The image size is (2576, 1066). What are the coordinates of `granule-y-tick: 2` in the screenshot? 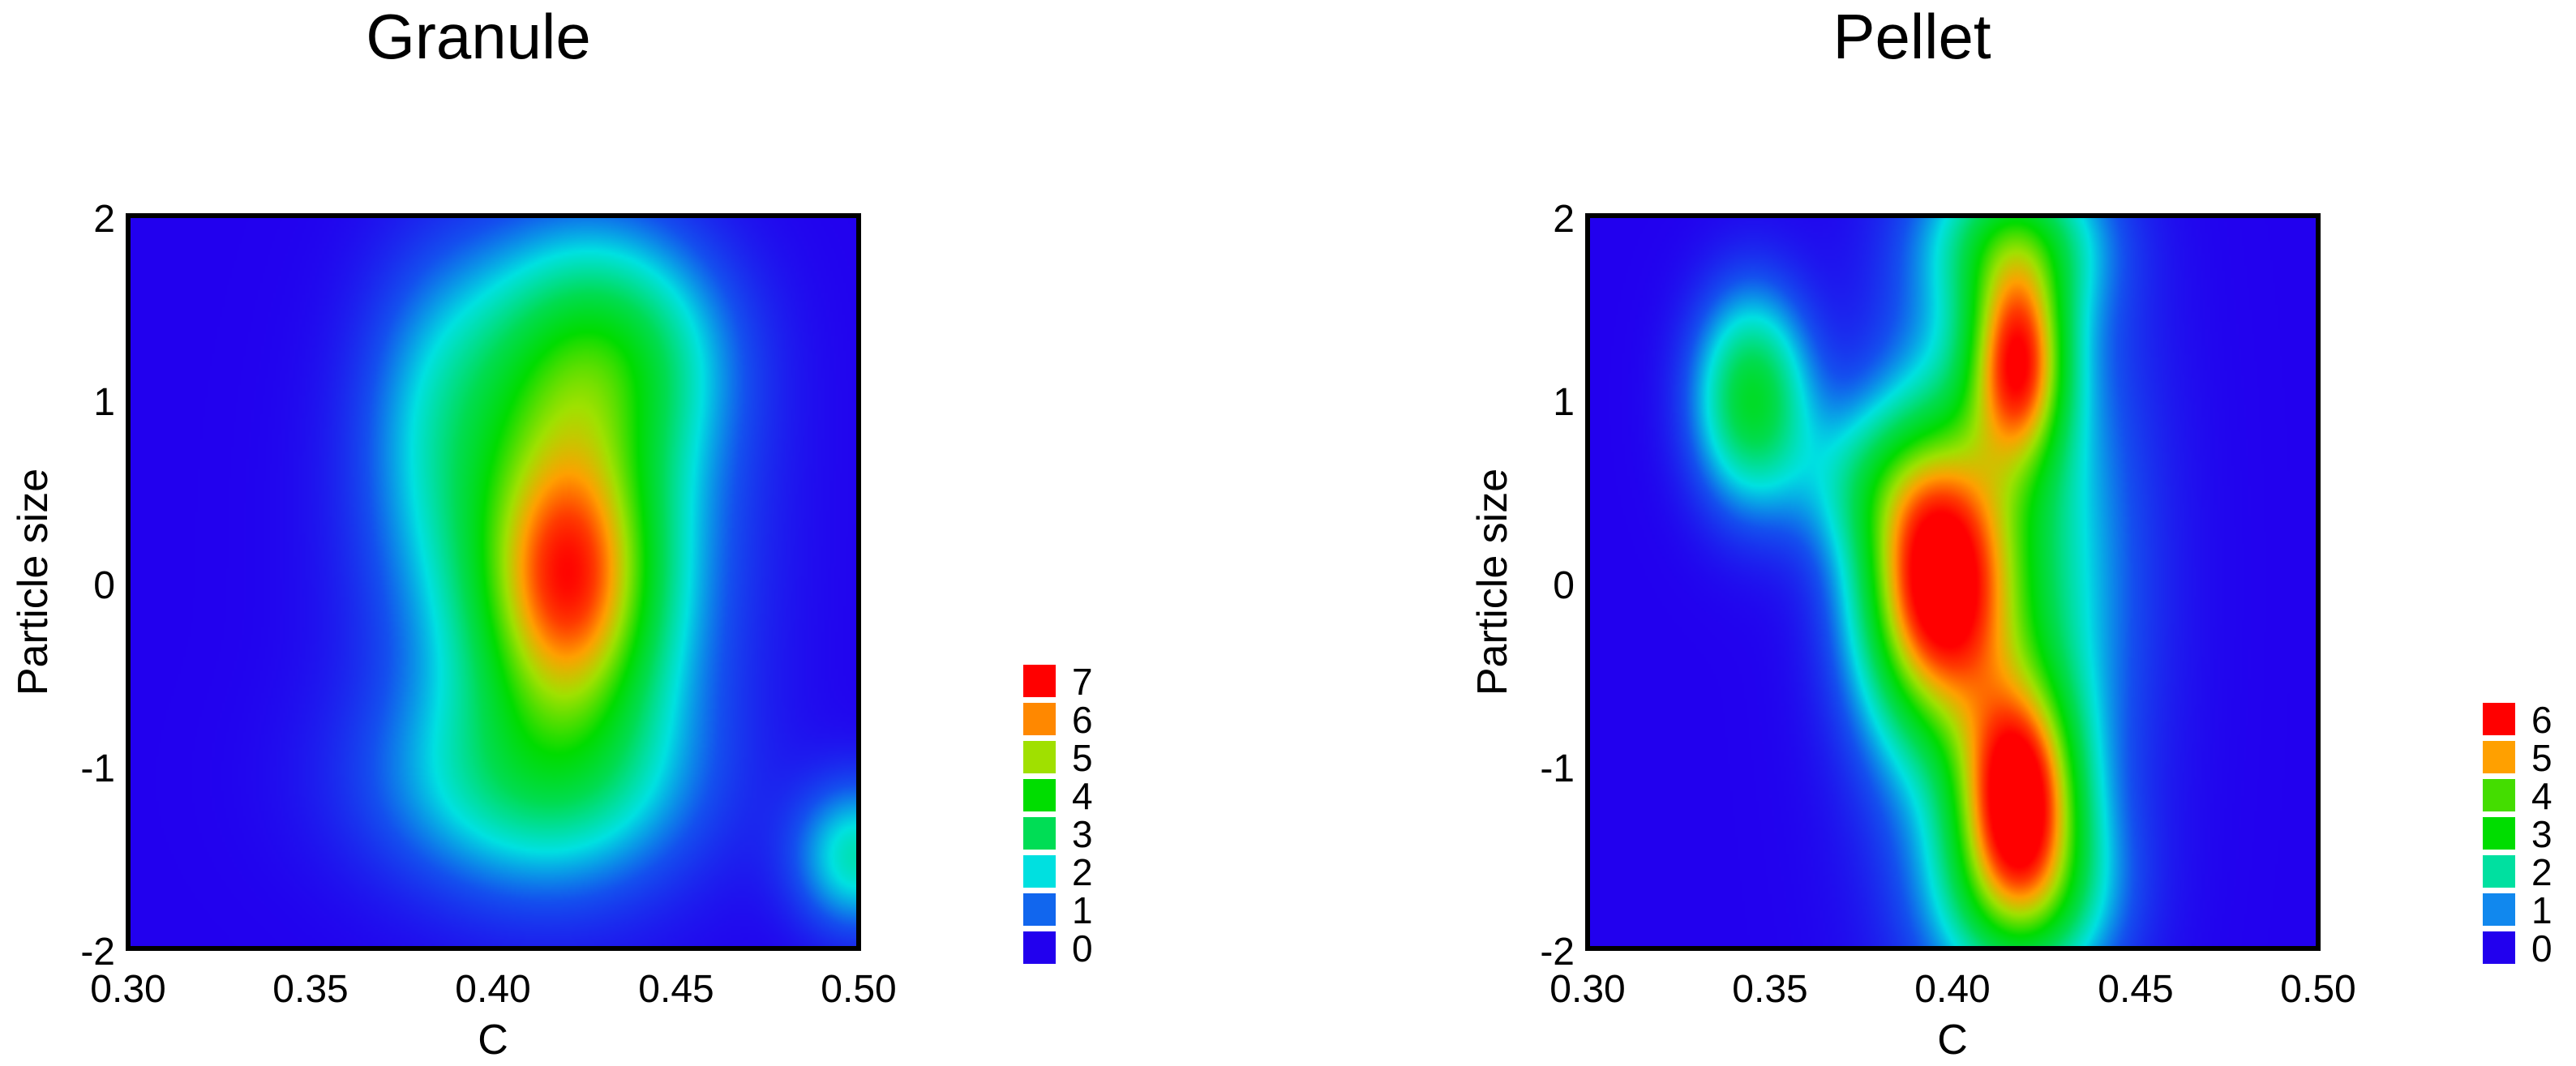 It's located at (104, 220).